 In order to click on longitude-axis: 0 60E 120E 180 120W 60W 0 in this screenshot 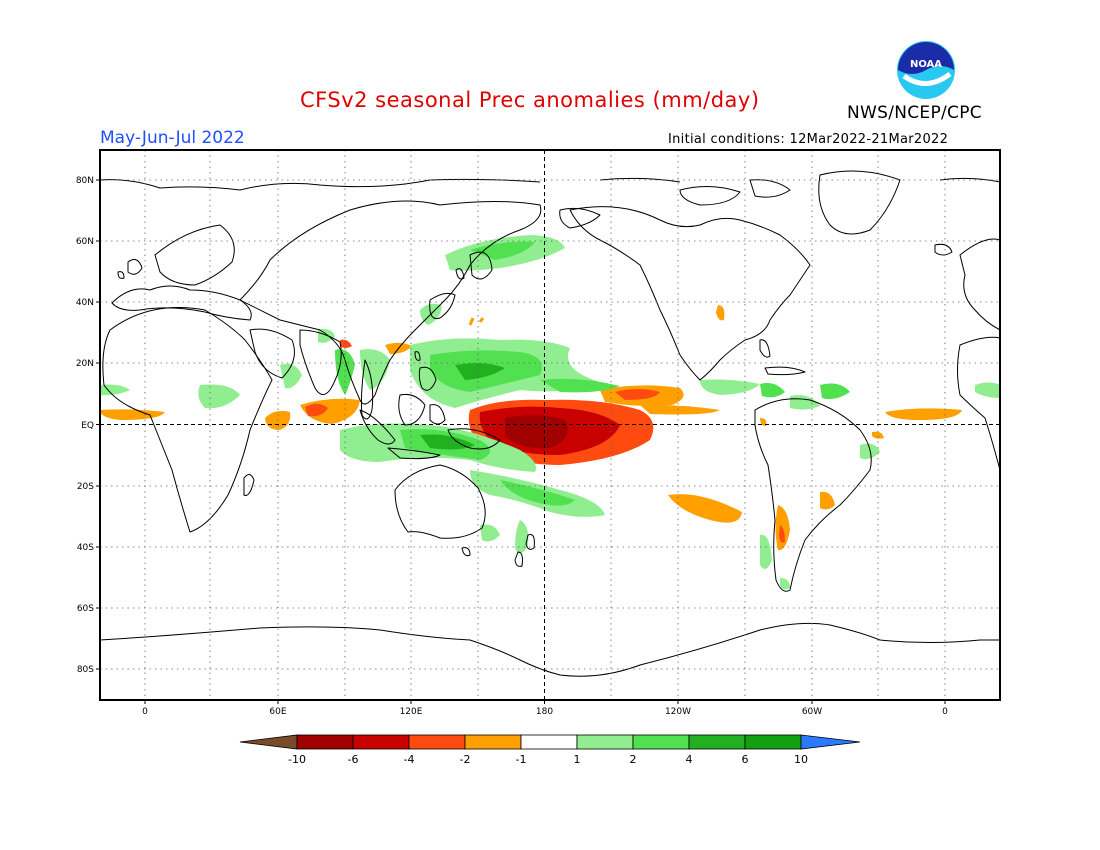, I will do `click(545, 708)`.